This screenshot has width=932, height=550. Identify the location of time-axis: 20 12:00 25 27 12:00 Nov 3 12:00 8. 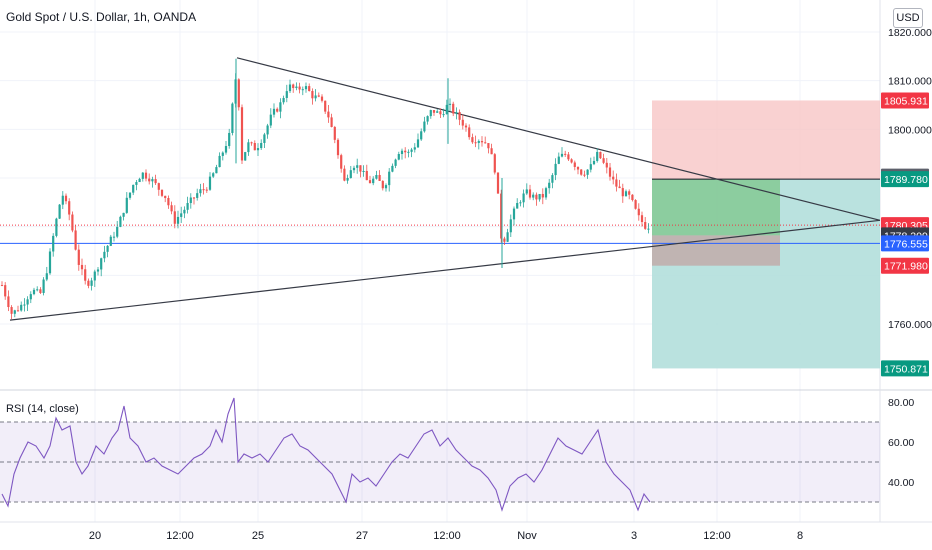
(446, 536).